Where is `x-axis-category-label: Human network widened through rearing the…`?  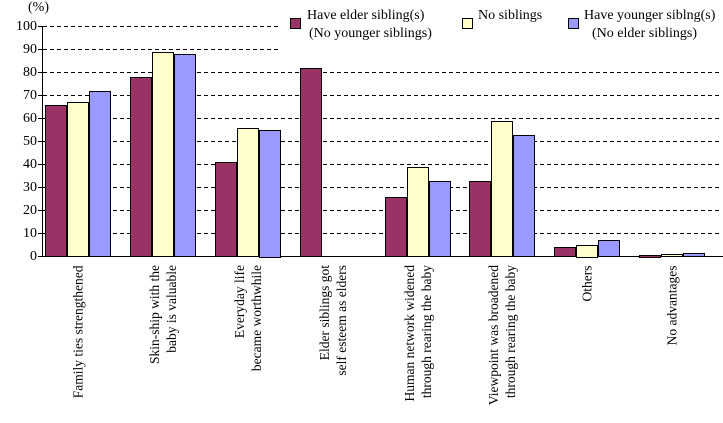 x-axis-category-label: Human network widened through rearing the… is located at coordinates (418, 341).